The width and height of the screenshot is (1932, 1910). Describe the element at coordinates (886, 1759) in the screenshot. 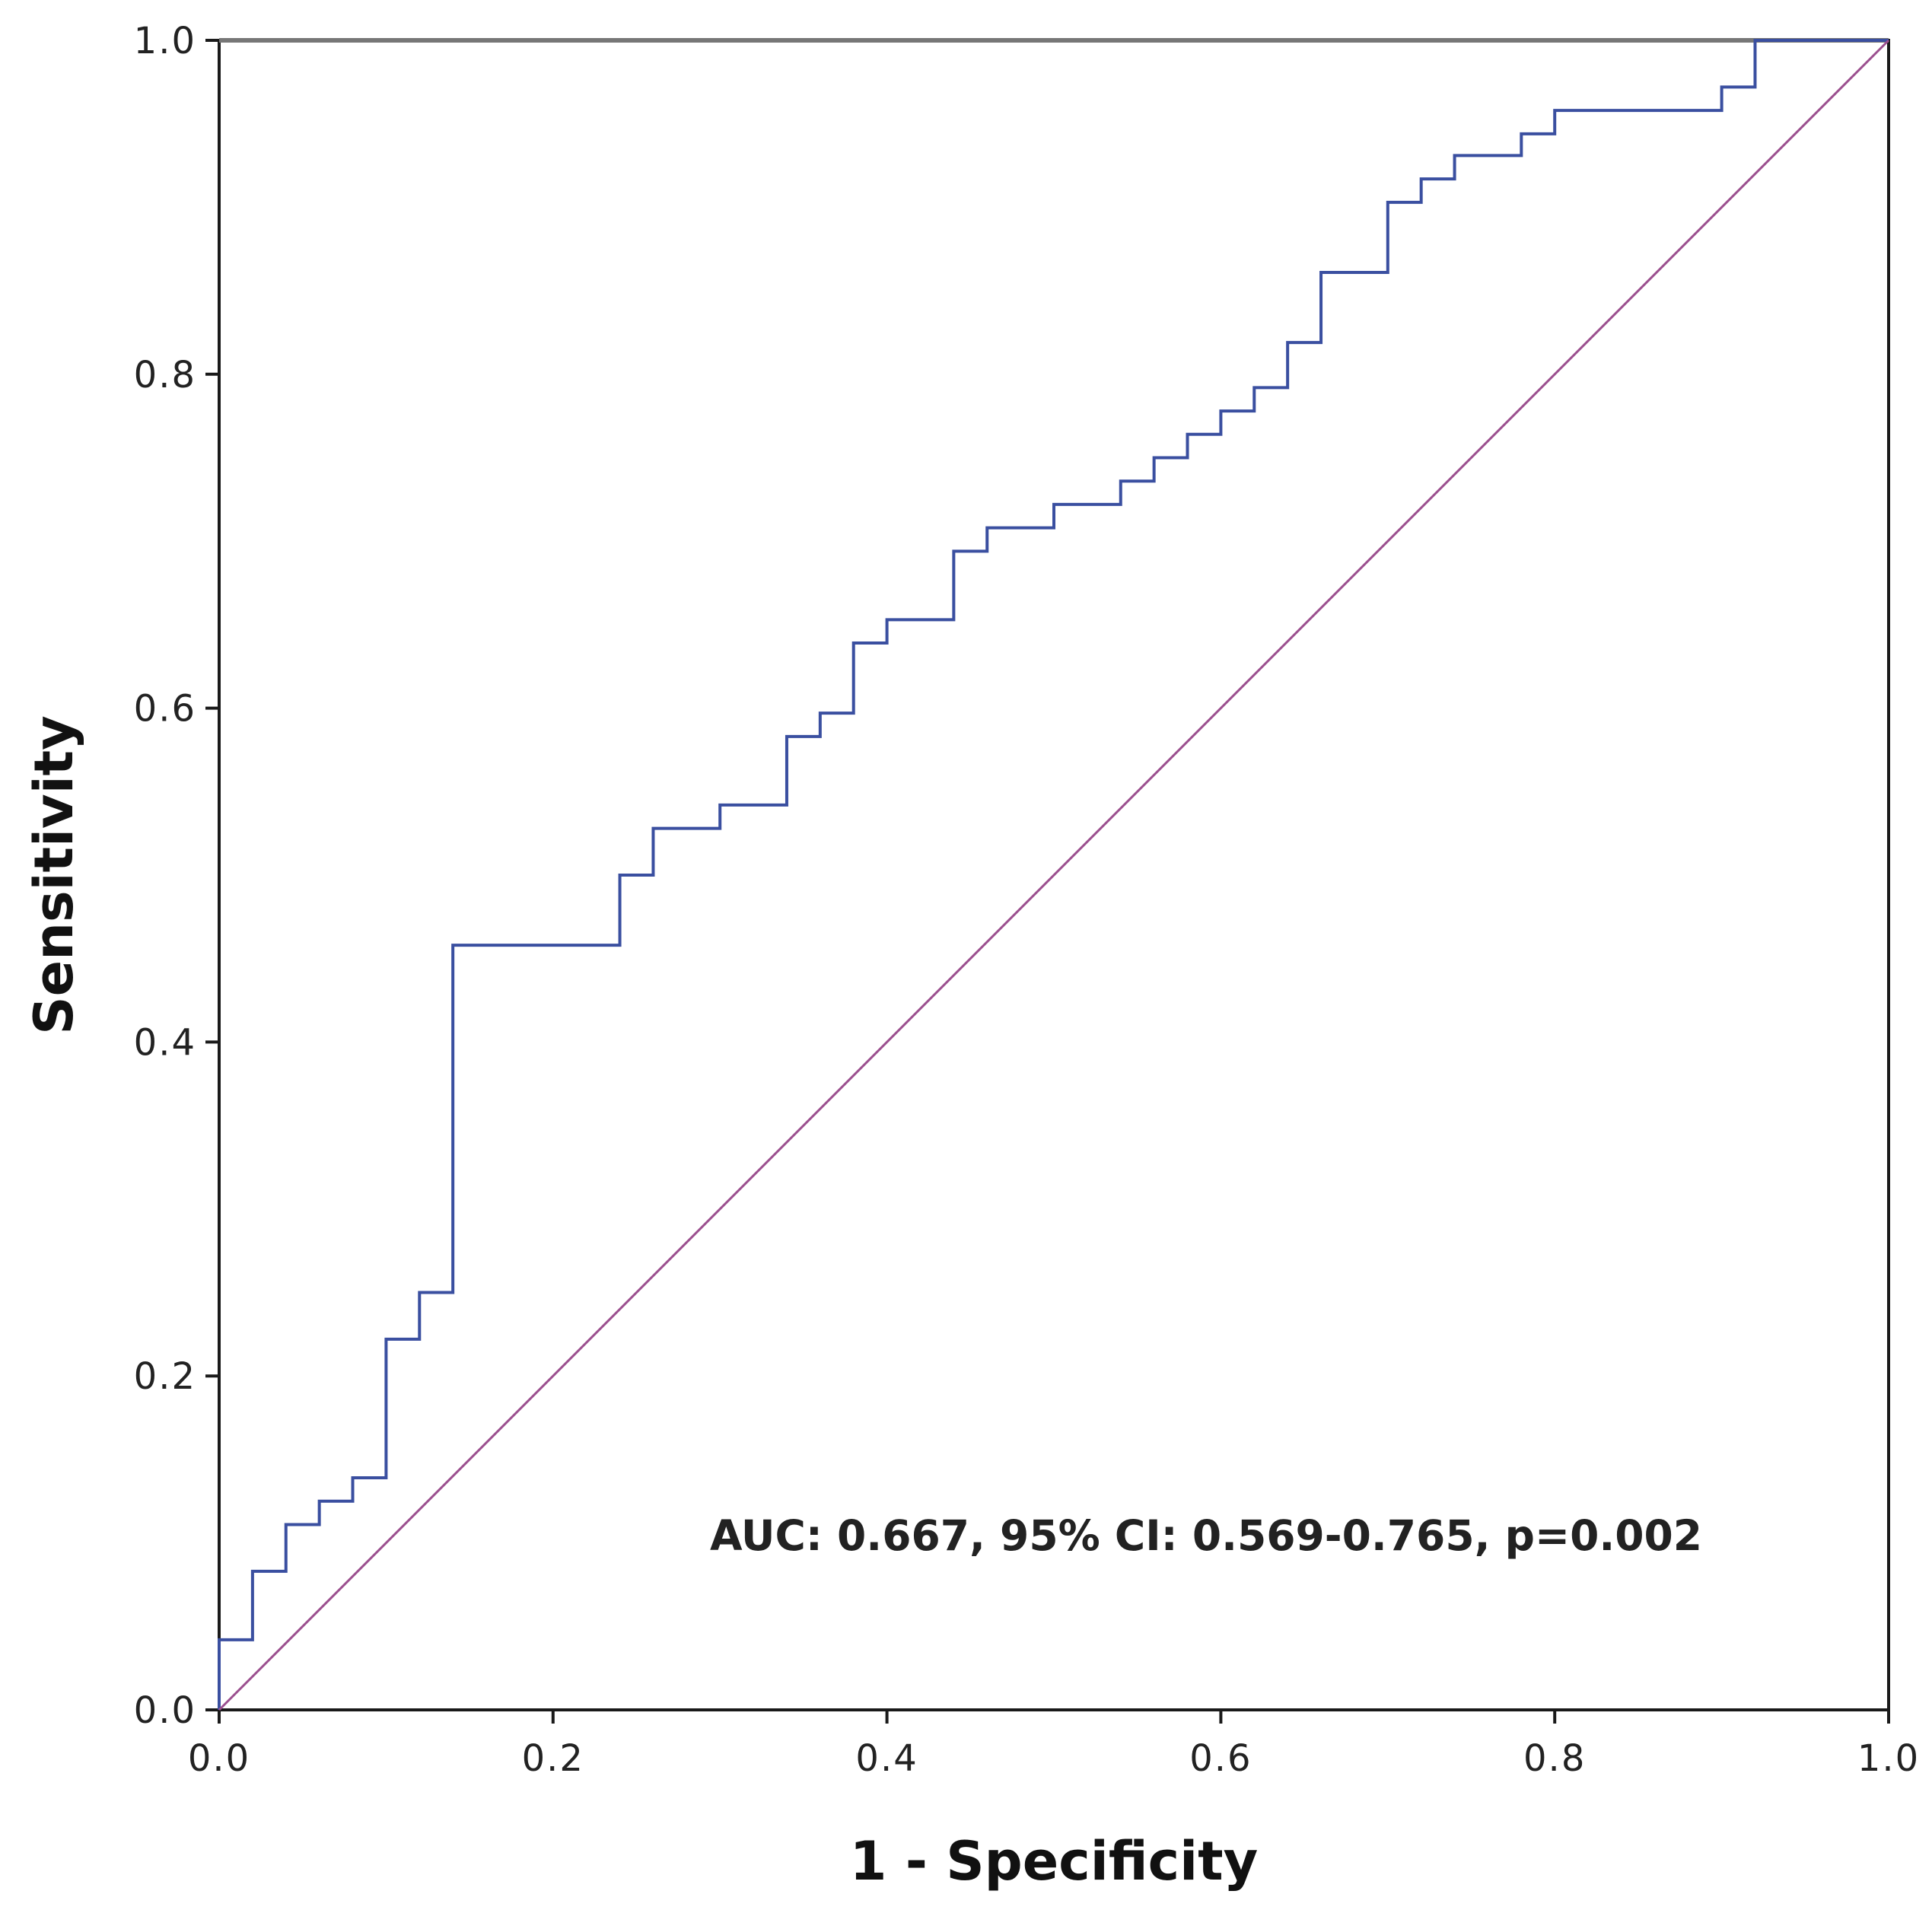

I see `x-tick-label: 0.4` at that location.